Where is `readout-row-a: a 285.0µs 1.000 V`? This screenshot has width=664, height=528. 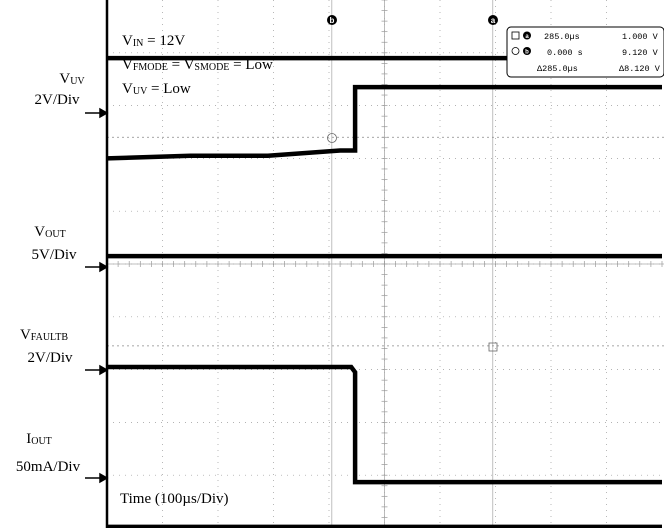
readout-row-a: a 285.0µs 1.000 V is located at coordinates (585, 36).